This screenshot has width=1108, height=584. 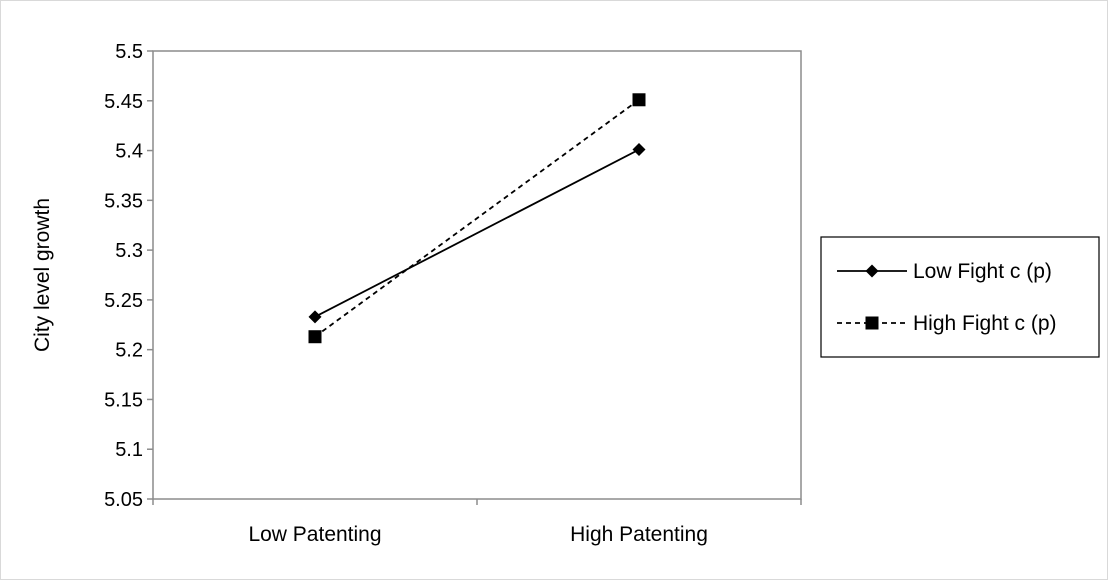 I want to click on y-tick-label: 5.35, so click(x=123, y=201).